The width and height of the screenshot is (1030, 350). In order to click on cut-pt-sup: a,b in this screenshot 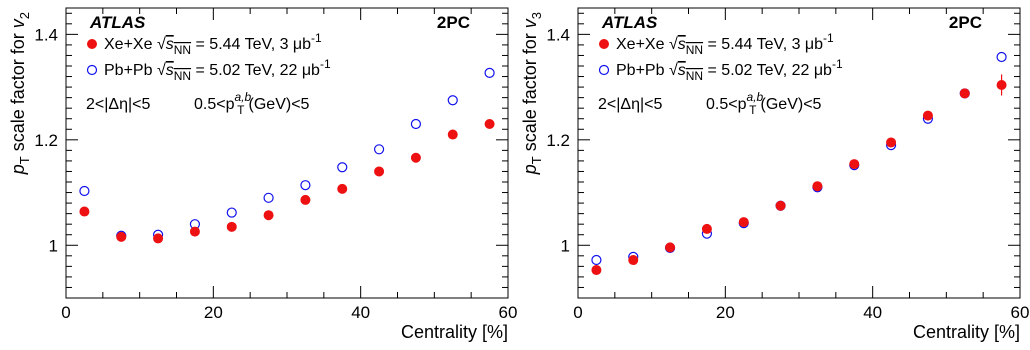, I will do `click(754, 97)`.